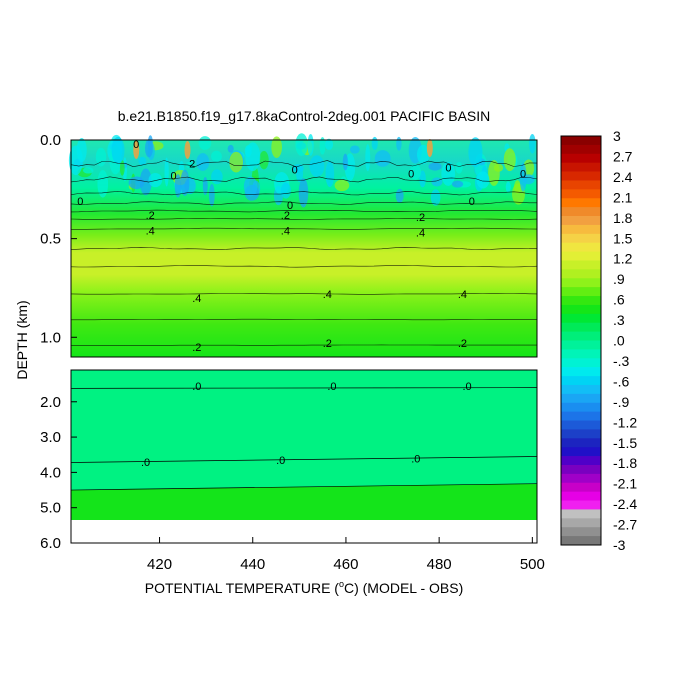 The image size is (700, 700). What do you see at coordinates (242, 588) in the screenshot?
I see `x-axis-label-prefix: POTENTIAL TEMPERATURE (` at bounding box center [242, 588].